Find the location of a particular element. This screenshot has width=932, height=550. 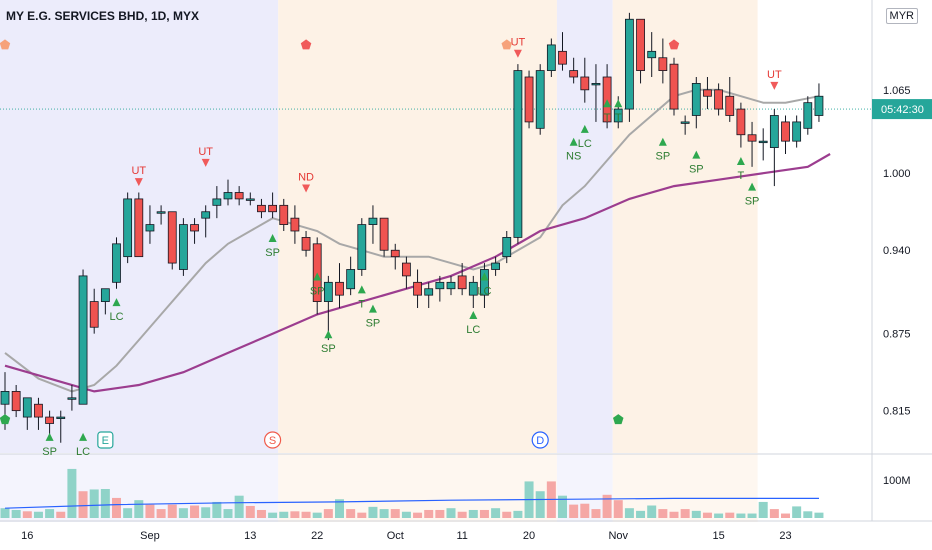

event-marker-letter: D is located at coordinates (540, 441).